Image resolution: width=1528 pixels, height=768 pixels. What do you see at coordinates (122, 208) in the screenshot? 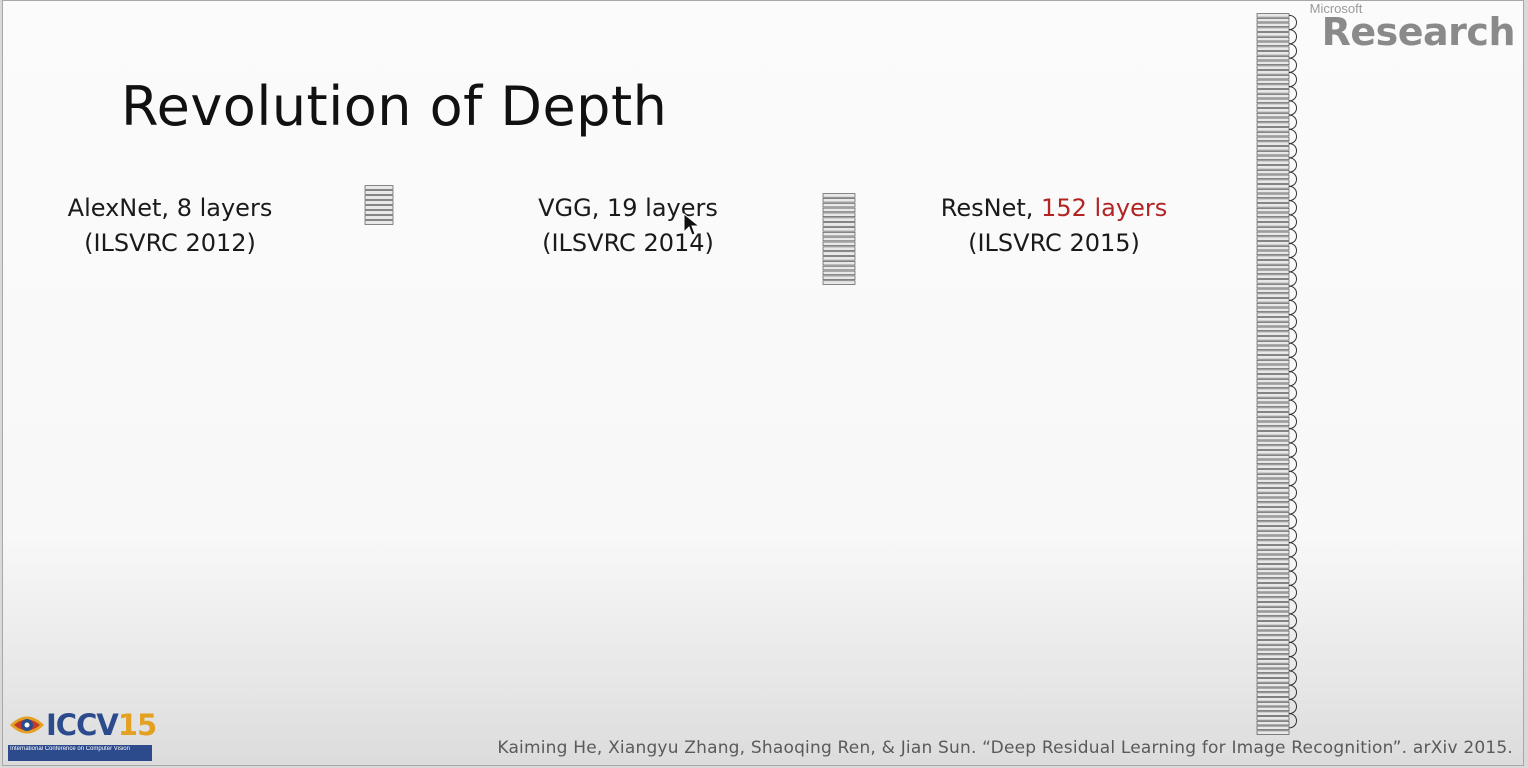
I see `alexnet-name-prefix: AlexNet,` at bounding box center [122, 208].